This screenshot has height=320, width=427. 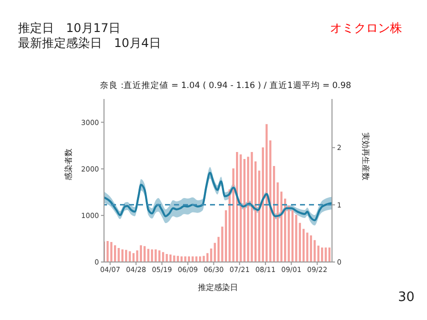 I want to click on y-axis-title: 感染者数, so click(x=68, y=164).